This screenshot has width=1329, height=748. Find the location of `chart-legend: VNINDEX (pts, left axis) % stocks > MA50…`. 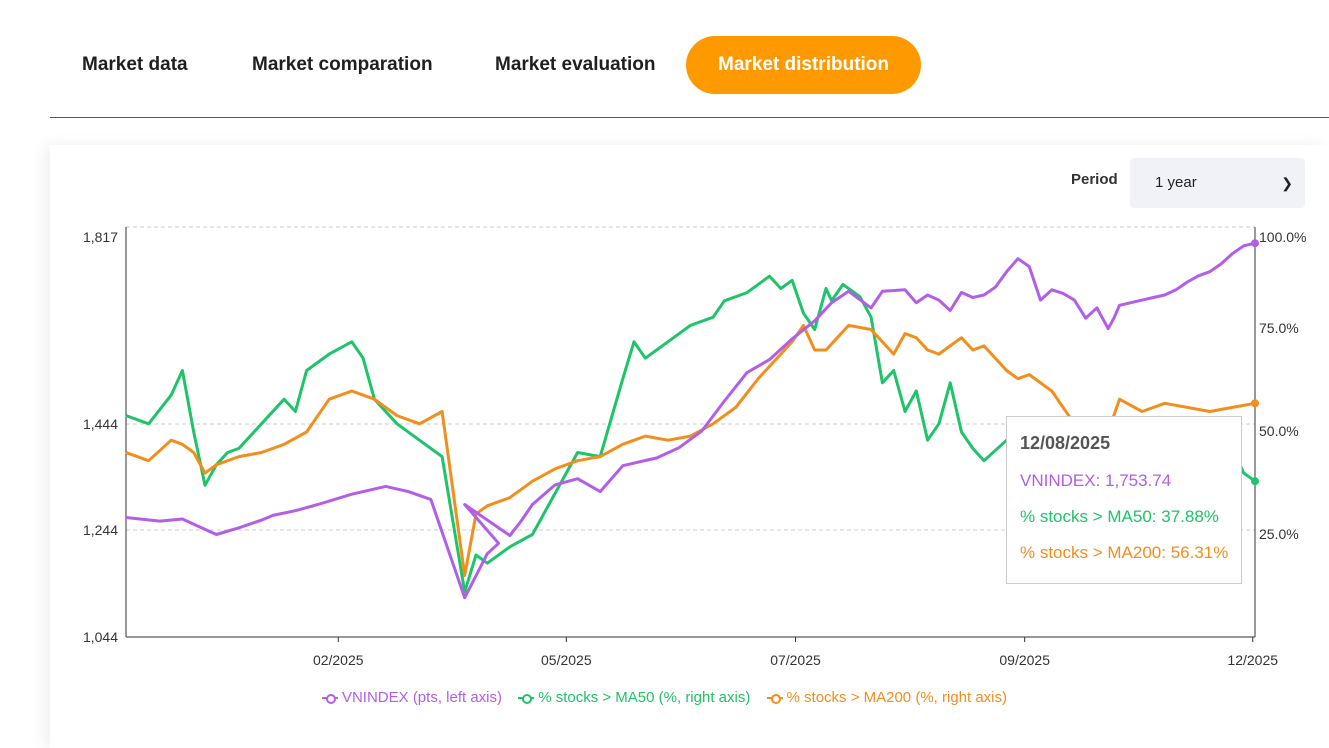

chart-legend: VNINDEX (pts, left axis) % stocks > MA50… is located at coordinates (664, 697).